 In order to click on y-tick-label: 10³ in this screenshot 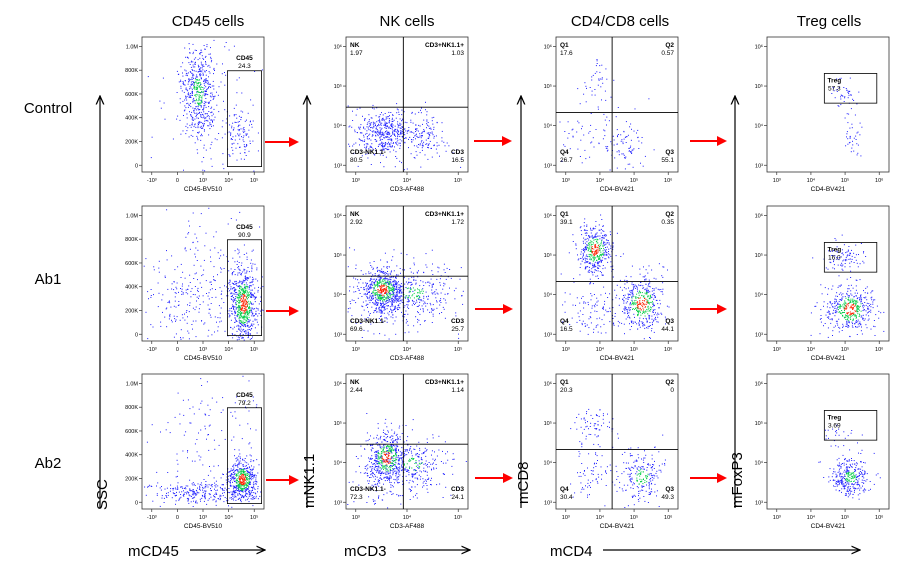, I will do `click(548, 335)`.